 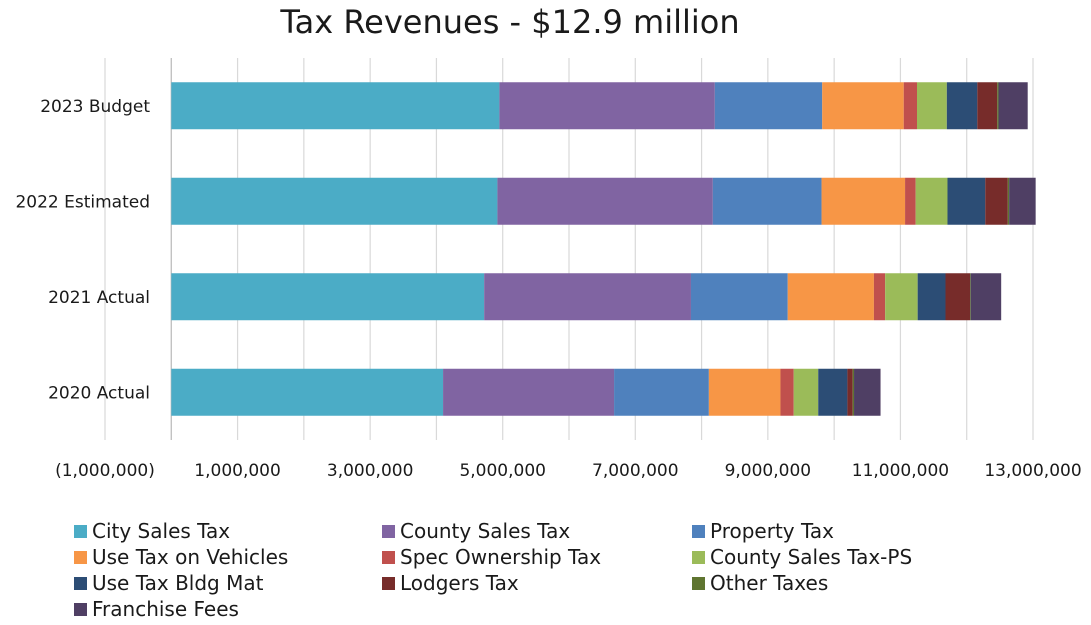 What do you see at coordinates (99, 298) in the screenshot?
I see `y-tick-label: 2021 Actual` at bounding box center [99, 298].